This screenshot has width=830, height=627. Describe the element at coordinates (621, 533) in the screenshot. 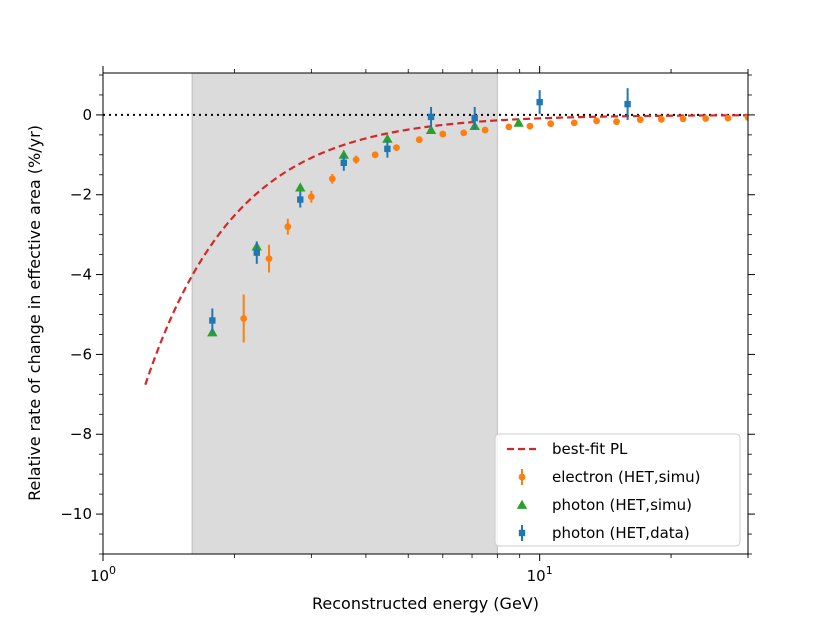

I see `legend-label: photon (HET,data)` at that location.